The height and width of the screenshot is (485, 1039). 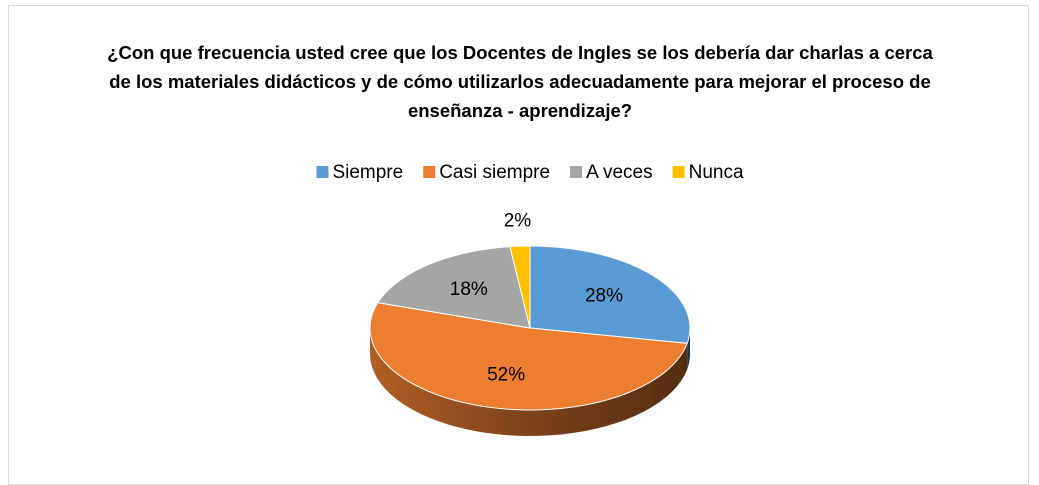 I want to click on data-label: 52%, so click(x=506, y=375).